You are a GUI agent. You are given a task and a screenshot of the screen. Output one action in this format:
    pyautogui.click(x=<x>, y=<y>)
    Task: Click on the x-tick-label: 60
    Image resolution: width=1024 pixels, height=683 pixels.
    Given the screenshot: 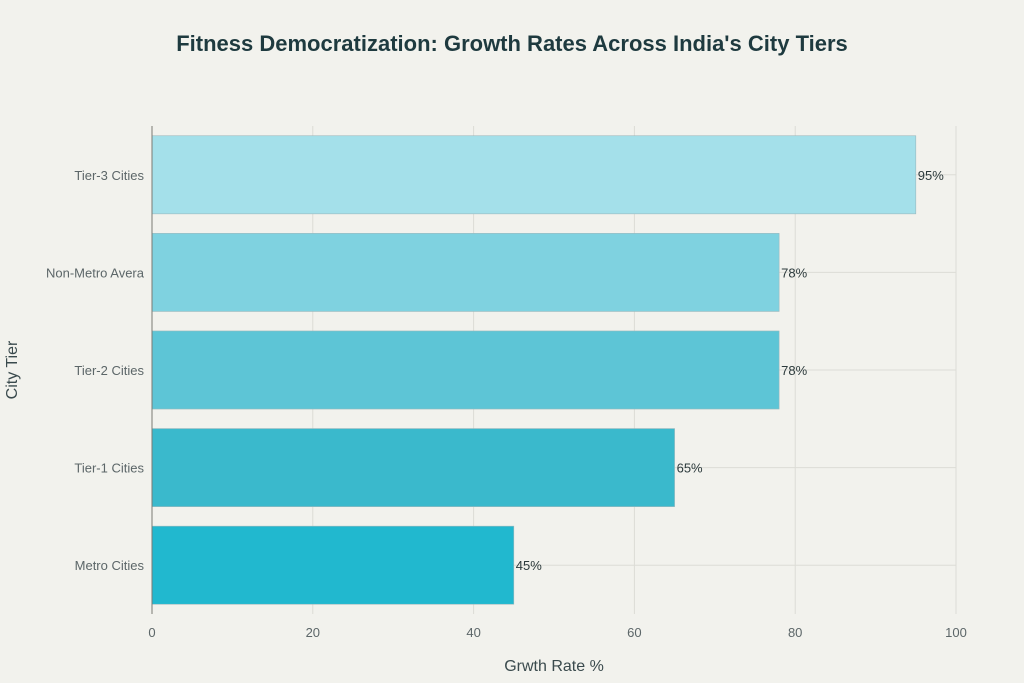 What is the action you would take?
    pyautogui.click(x=634, y=632)
    